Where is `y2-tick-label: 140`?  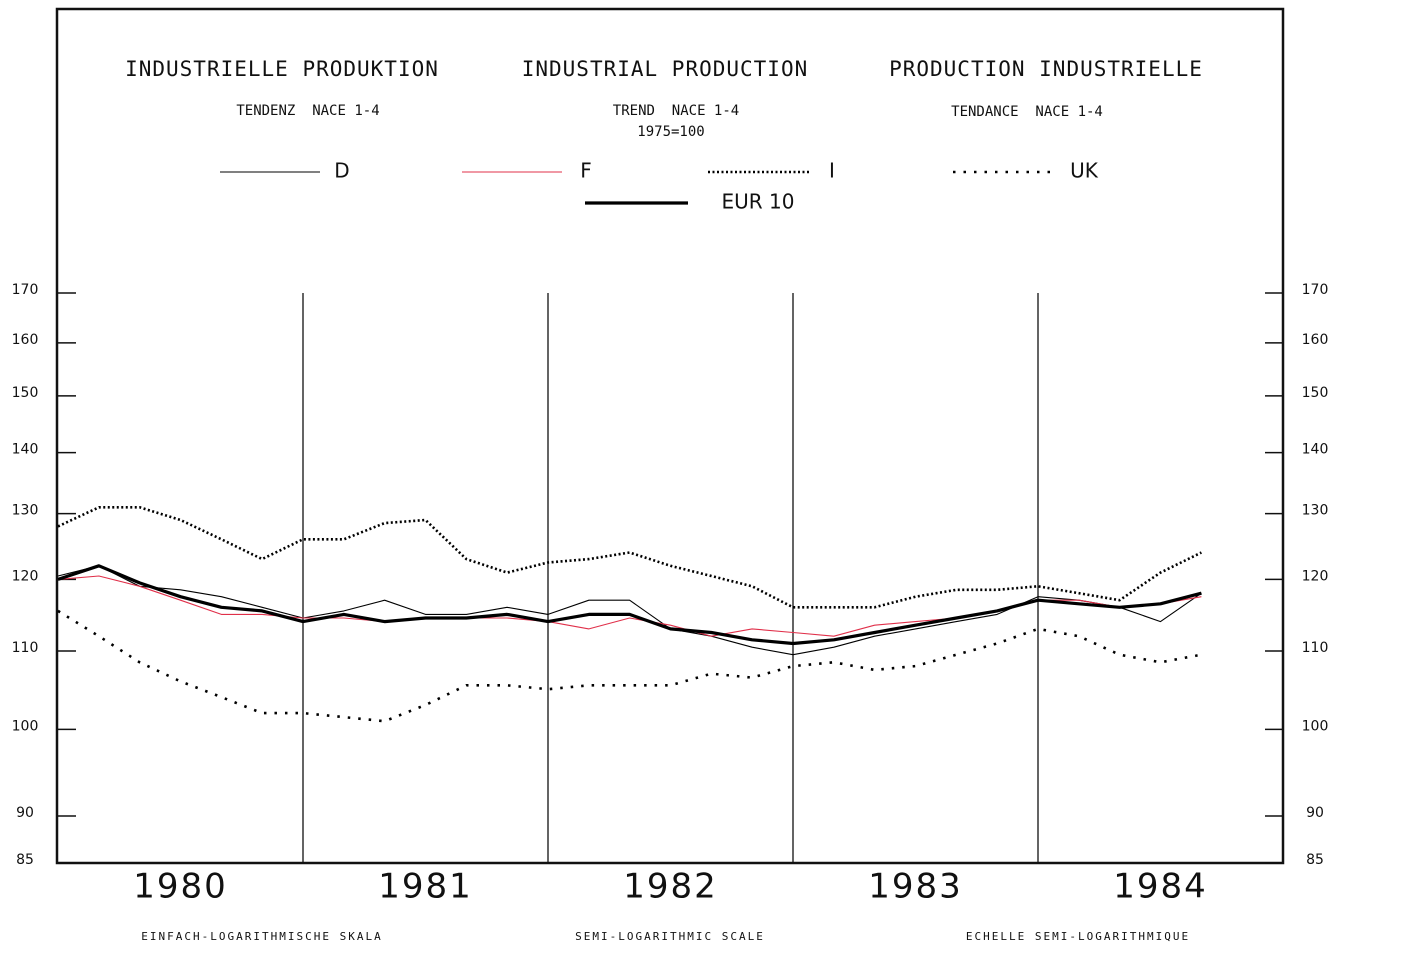 y2-tick-label: 140 is located at coordinates (1315, 450).